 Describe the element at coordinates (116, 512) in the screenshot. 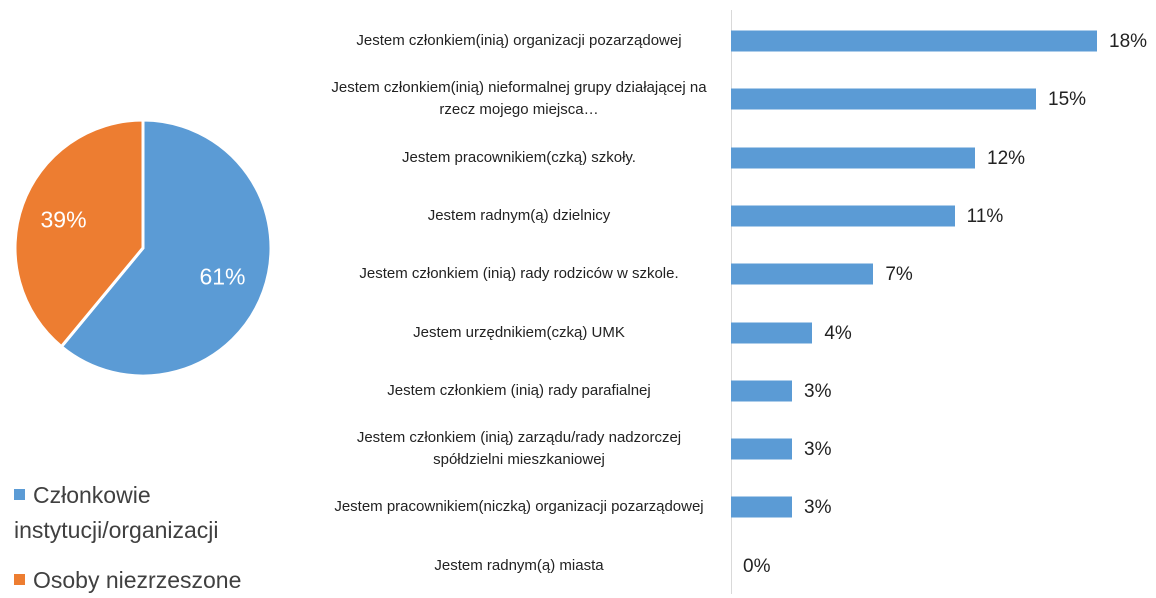

I see `legend-label: Członkowie instytucji/organizacji` at that location.